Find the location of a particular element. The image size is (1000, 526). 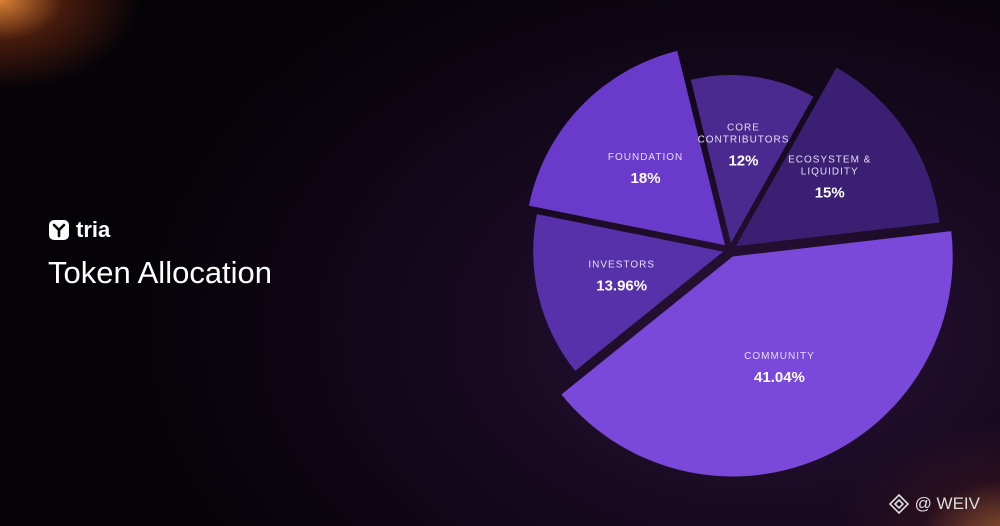

brand-name: tria is located at coordinates (93, 229).